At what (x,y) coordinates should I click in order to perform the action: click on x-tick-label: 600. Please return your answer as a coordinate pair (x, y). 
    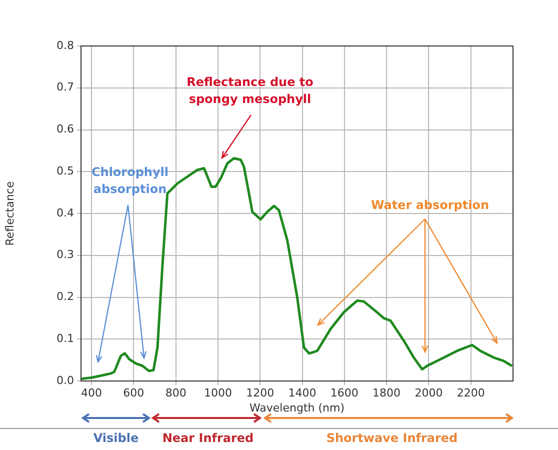
    Looking at the image, I should click on (133, 393).